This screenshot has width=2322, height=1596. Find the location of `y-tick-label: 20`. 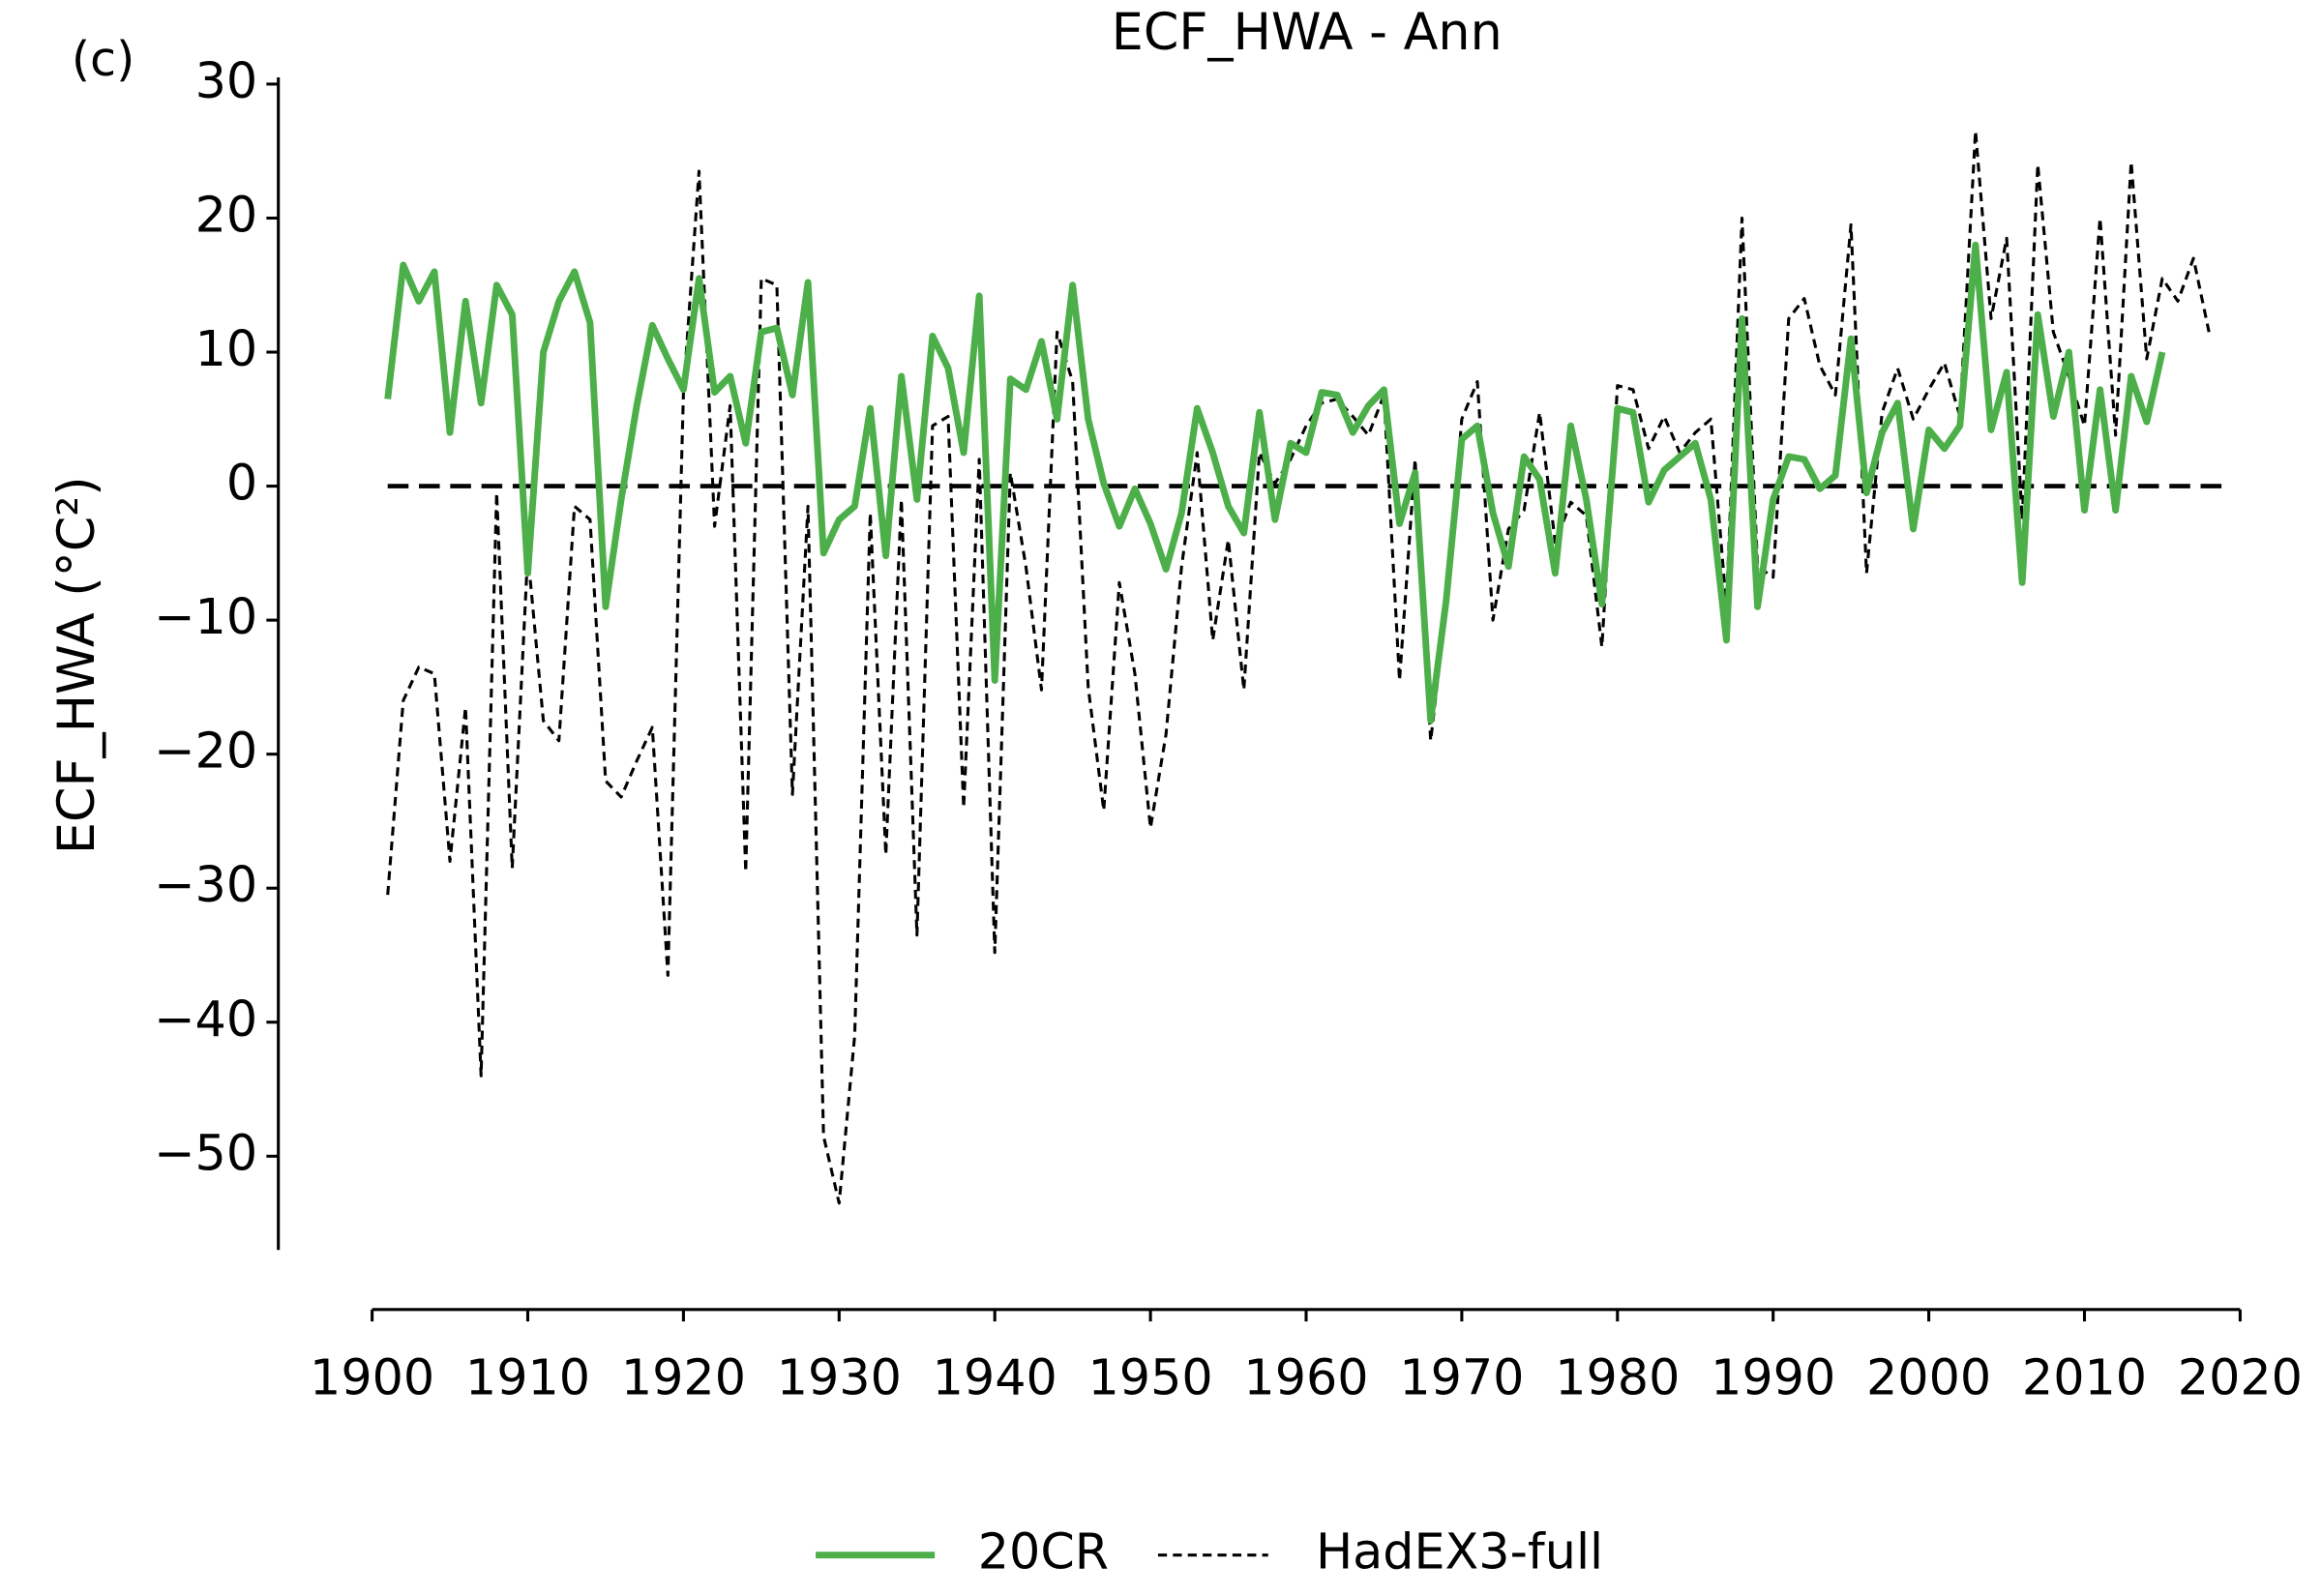

y-tick-label: 20 is located at coordinates (226, 214).